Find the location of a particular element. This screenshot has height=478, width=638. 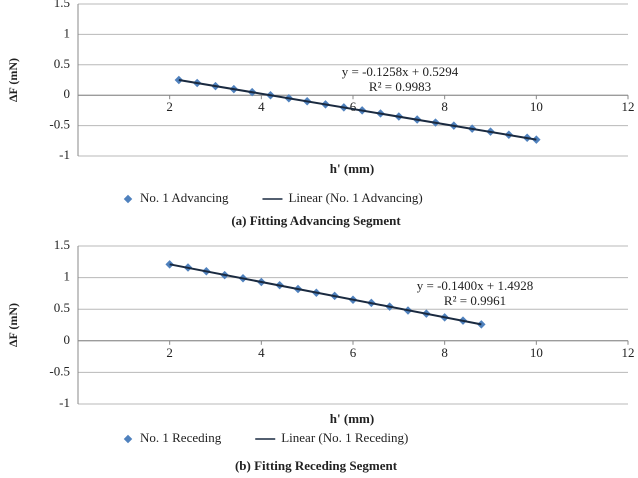

equation-annotation: R² = 0.9961 is located at coordinates (475, 300).